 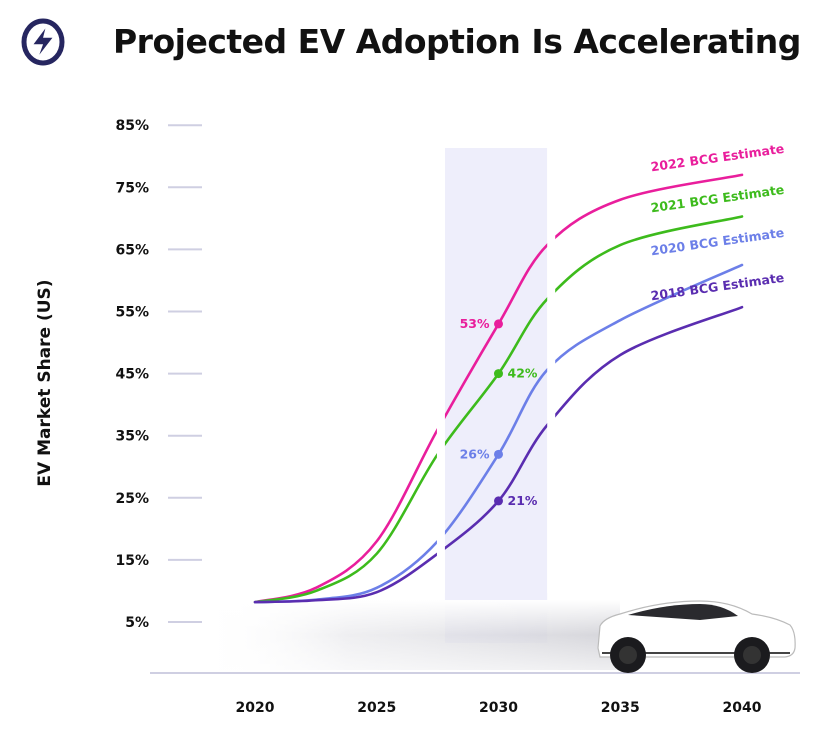 I want to click on point-label: 53%, so click(x=475, y=323).